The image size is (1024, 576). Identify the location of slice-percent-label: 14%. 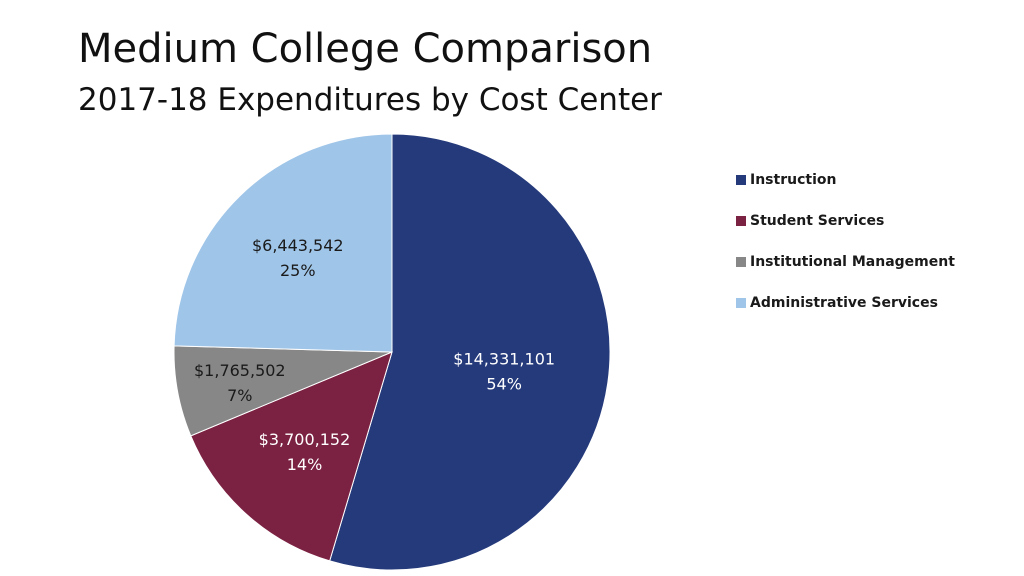
(305, 464).